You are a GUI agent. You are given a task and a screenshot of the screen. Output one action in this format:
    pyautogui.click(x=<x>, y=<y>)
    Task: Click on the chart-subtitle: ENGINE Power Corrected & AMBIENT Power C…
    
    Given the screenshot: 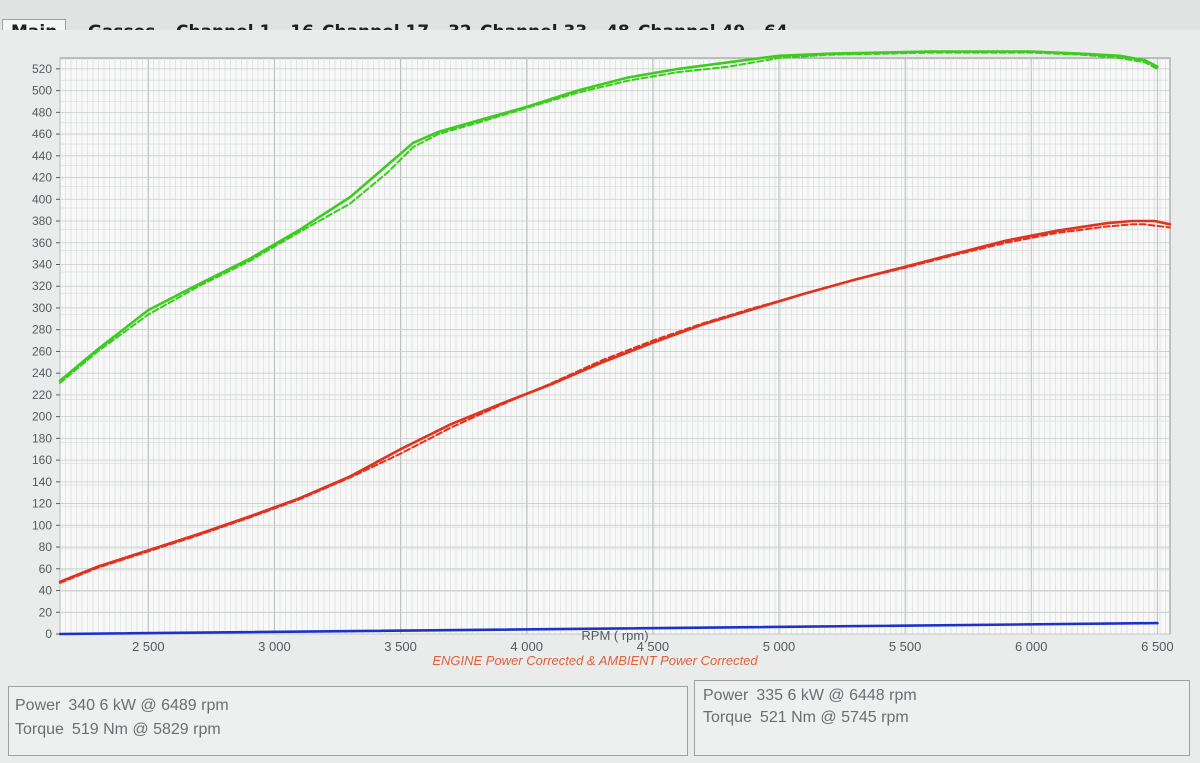 What is the action you would take?
    pyautogui.click(x=595, y=660)
    